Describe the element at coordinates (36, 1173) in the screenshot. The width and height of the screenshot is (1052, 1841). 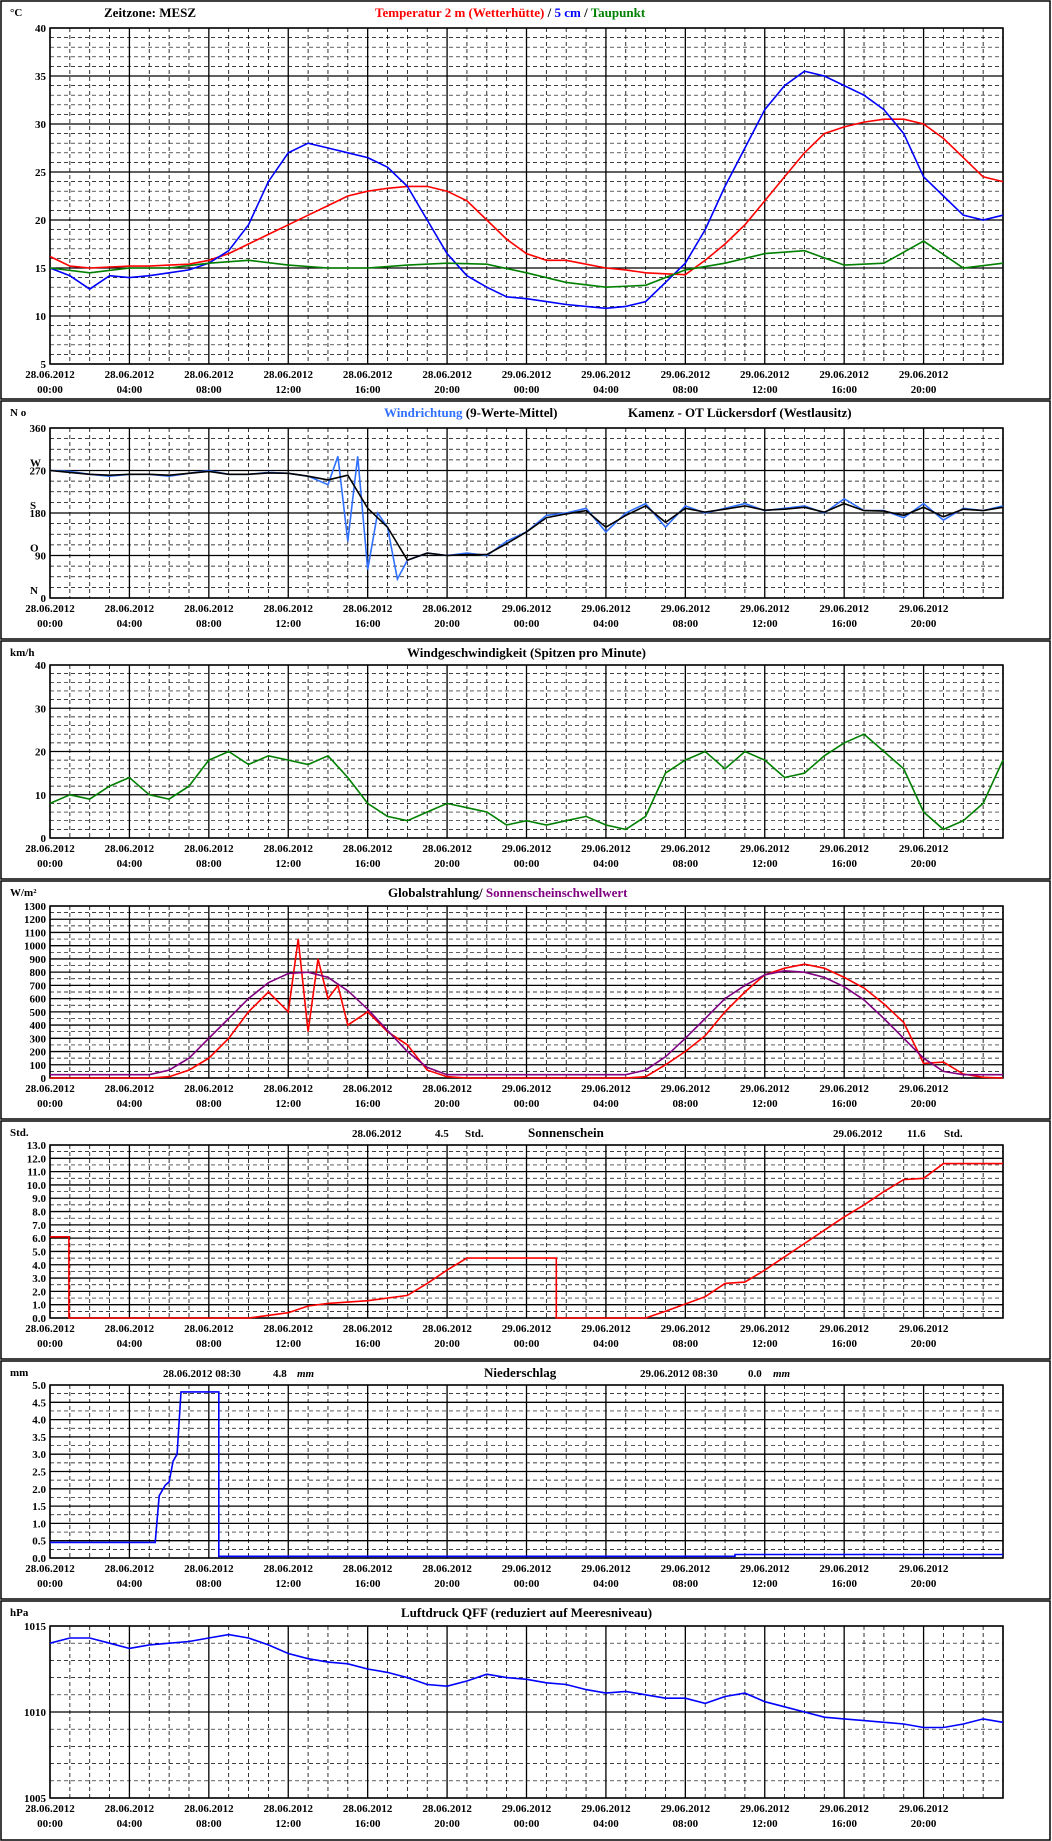
I see `y-tick-label: 11.0` at that location.